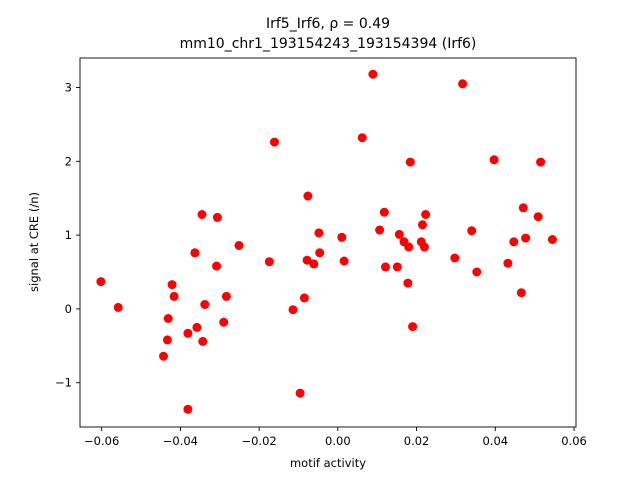 The height and width of the screenshot is (480, 640). I want to click on y-axis-ticks: −1 0 1 2 3, so click(67, 235).